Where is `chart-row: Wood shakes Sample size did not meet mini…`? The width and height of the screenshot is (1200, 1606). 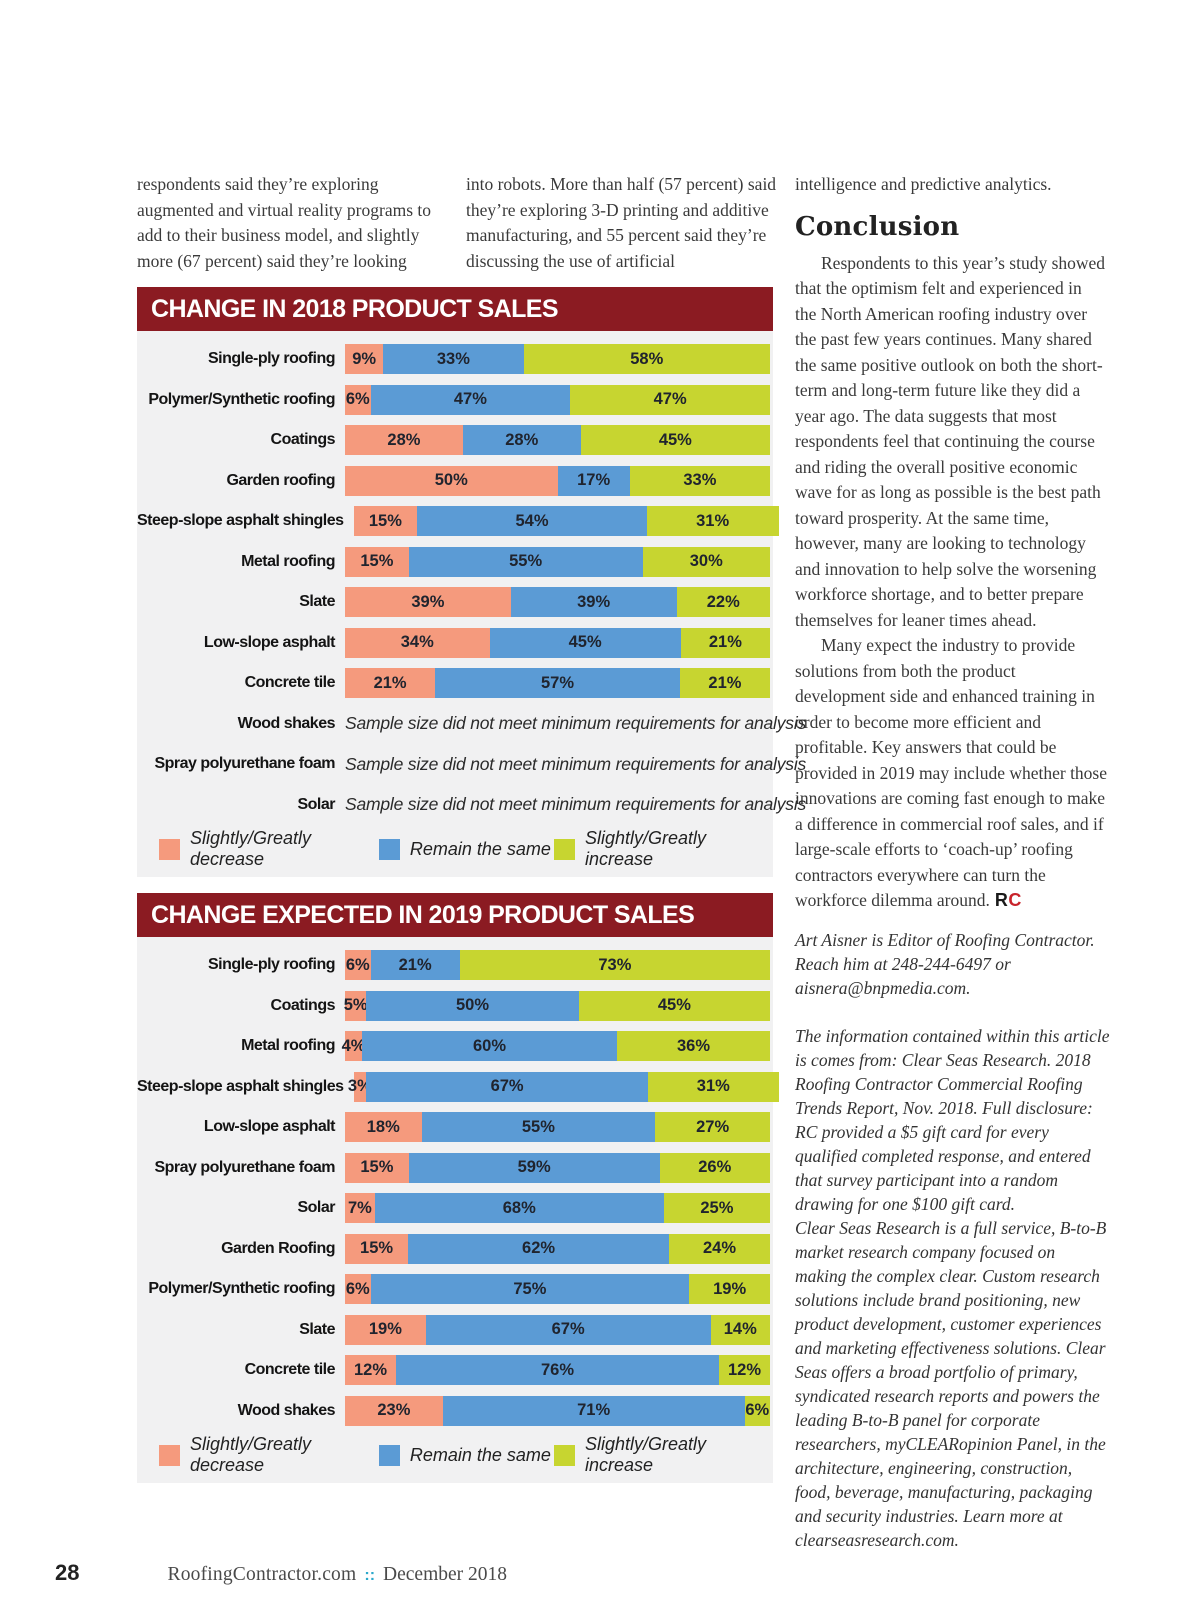
chart-row: Wood shakes Sample size did not meet mini… is located at coordinates (472, 724).